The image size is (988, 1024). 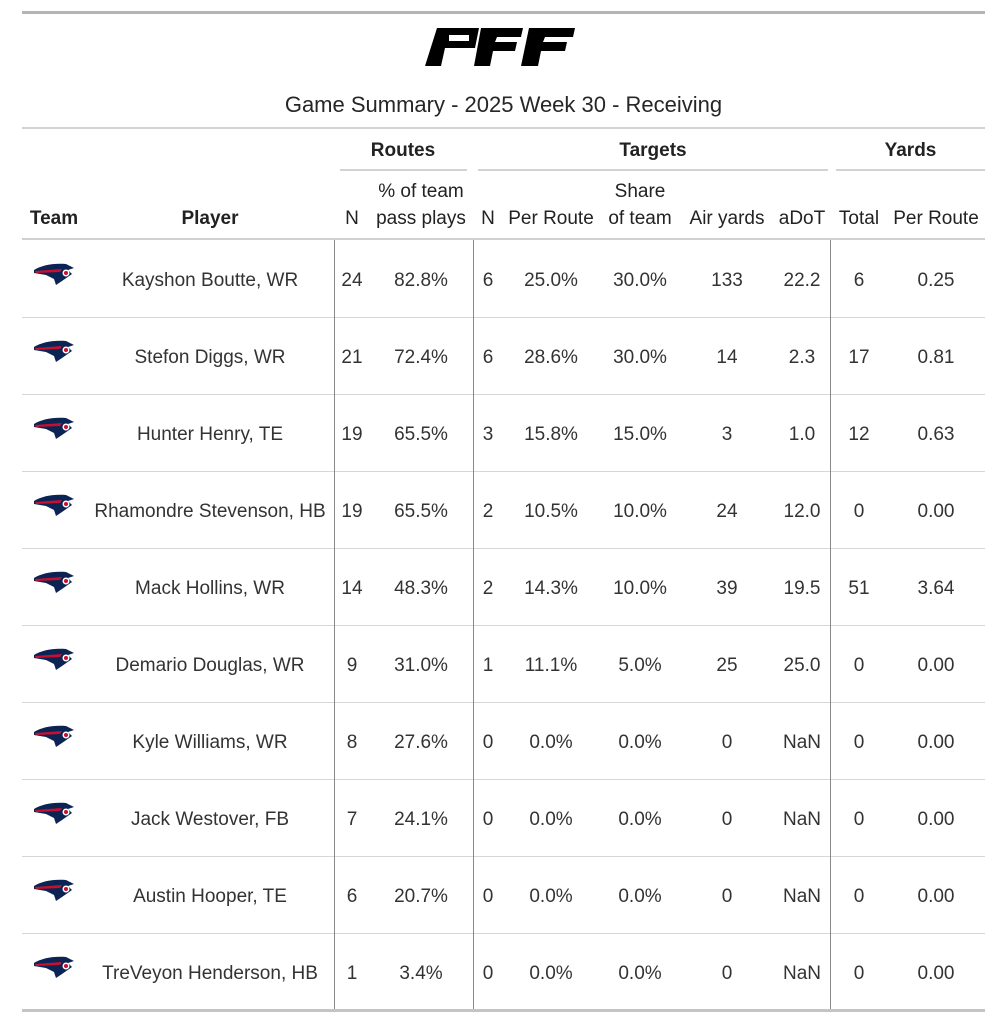 I want to click on routes-pct: 31.0%, so click(x=421, y=665).